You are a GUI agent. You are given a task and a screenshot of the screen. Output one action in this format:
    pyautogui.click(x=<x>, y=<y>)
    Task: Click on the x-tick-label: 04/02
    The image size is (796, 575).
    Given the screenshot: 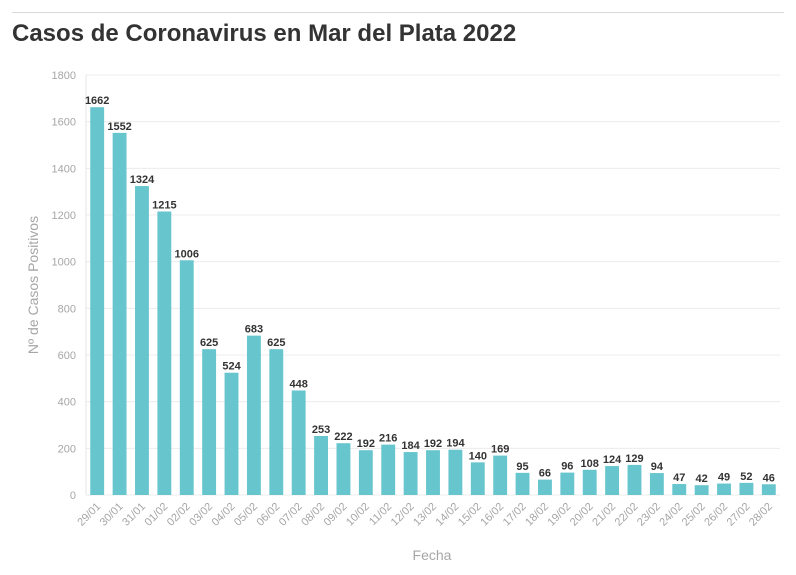 What is the action you would take?
    pyautogui.click(x=224, y=515)
    